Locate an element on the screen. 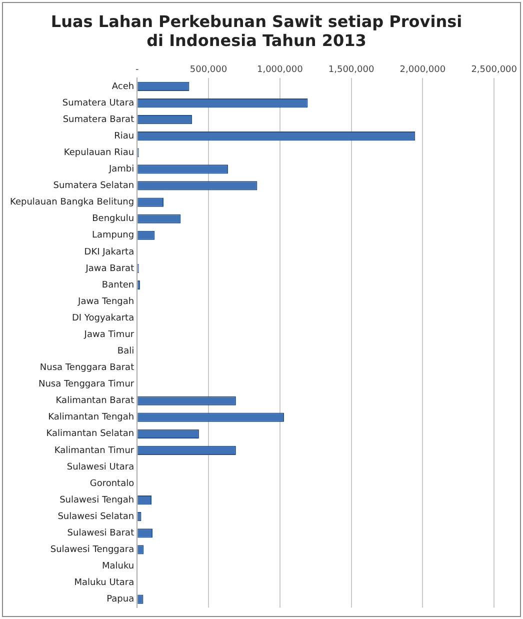 This screenshot has height=619, width=523. y-tick-label: Kalimantan Barat is located at coordinates (95, 401).